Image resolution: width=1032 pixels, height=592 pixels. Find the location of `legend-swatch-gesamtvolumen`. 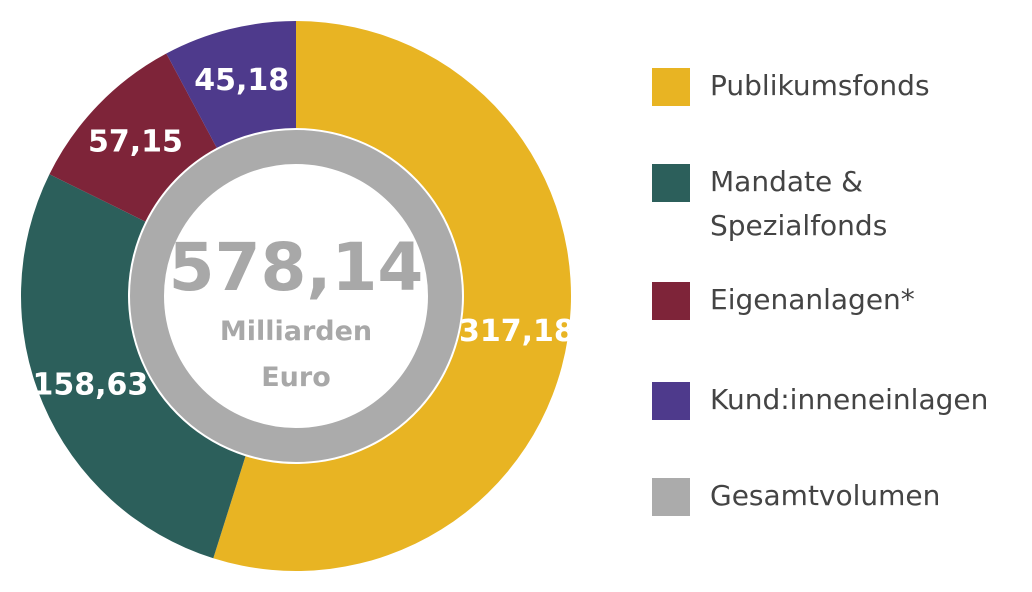

legend-swatch-gesamtvolumen is located at coordinates (671, 497).